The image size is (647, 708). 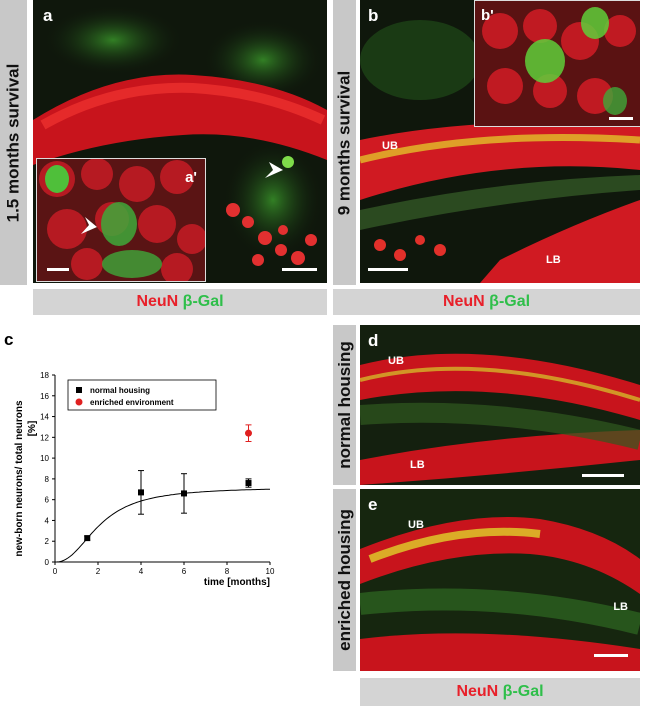 I want to click on x-tick-label: 2, so click(x=98, y=571).